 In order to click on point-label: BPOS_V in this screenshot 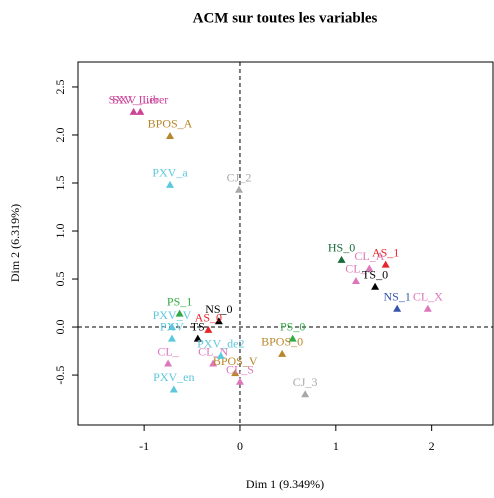, I will do `click(235, 361)`.